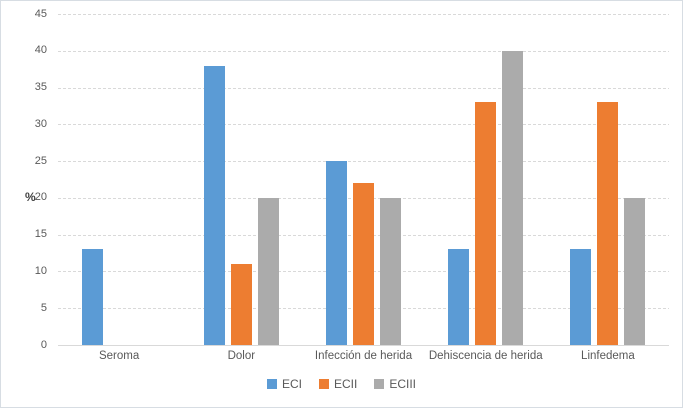  I want to click on y-axis-tick-label: 15, so click(40, 234).